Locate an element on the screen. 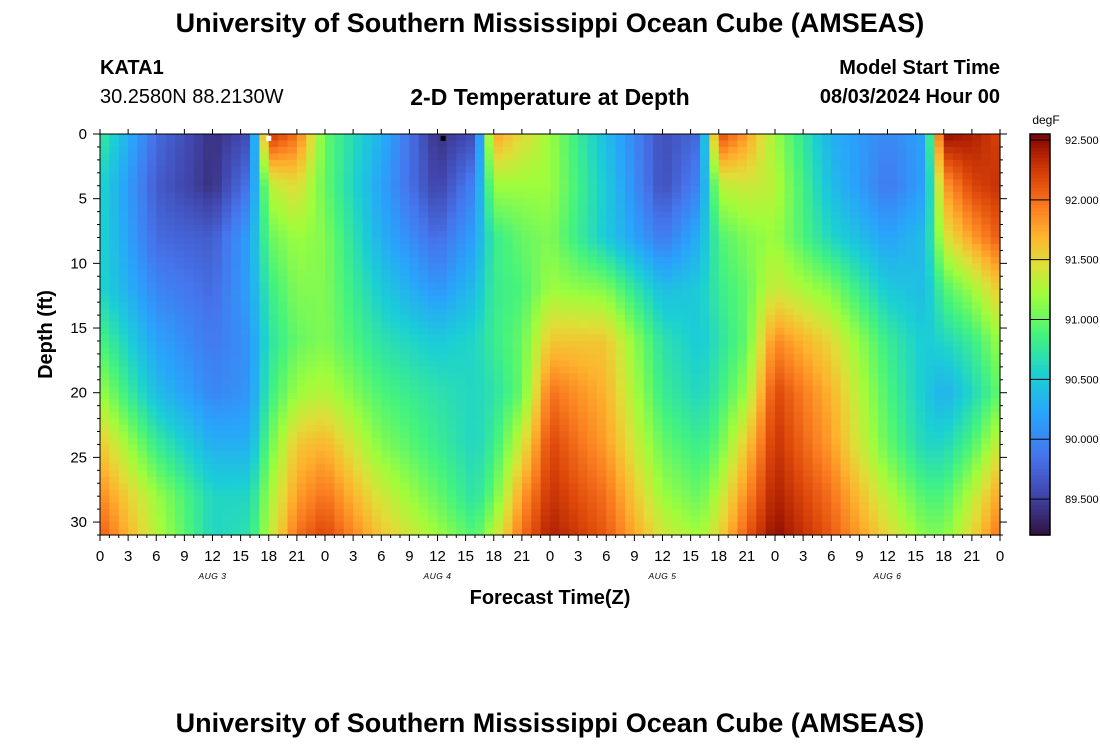  station-coordinates: 30.2580N 88.2130W is located at coordinates (192, 97).